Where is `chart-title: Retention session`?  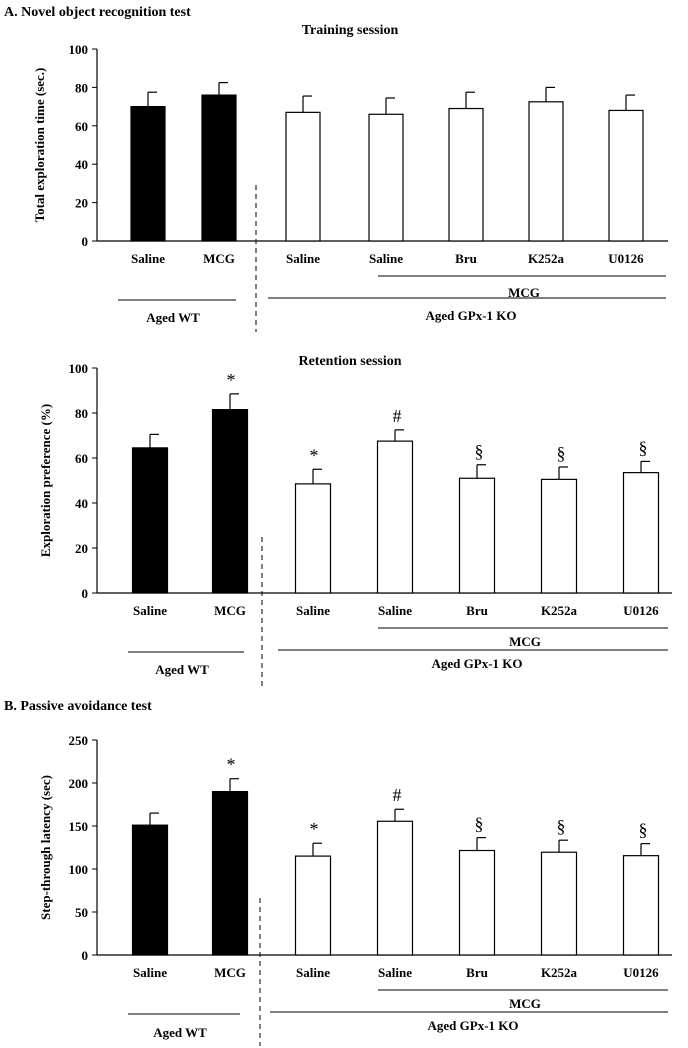
chart-title: Retention session is located at coordinates (349, 361).